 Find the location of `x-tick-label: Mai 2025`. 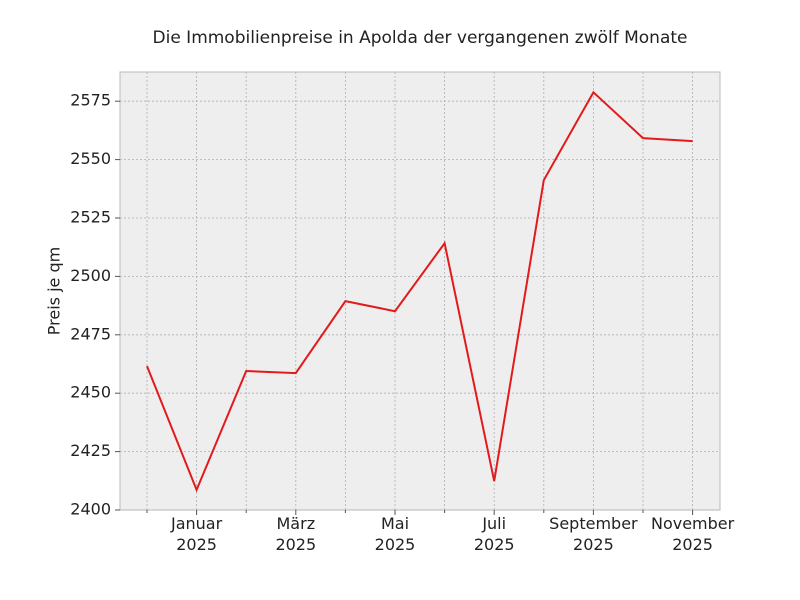

x-tick-label: Mai 2025 is located at coordinates (395, 534).